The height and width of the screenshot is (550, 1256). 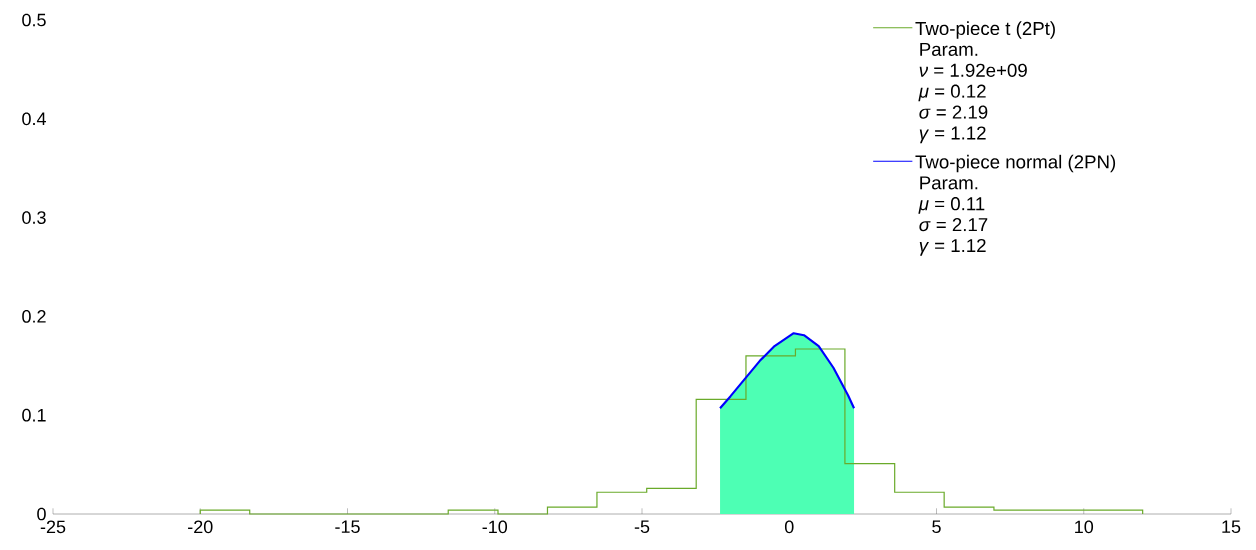 What do you see at coordinates (1015, 163) in the screenshot?
I see `legend-label: Two-piece normal (2PN)` at bounding box center [1015, 163].